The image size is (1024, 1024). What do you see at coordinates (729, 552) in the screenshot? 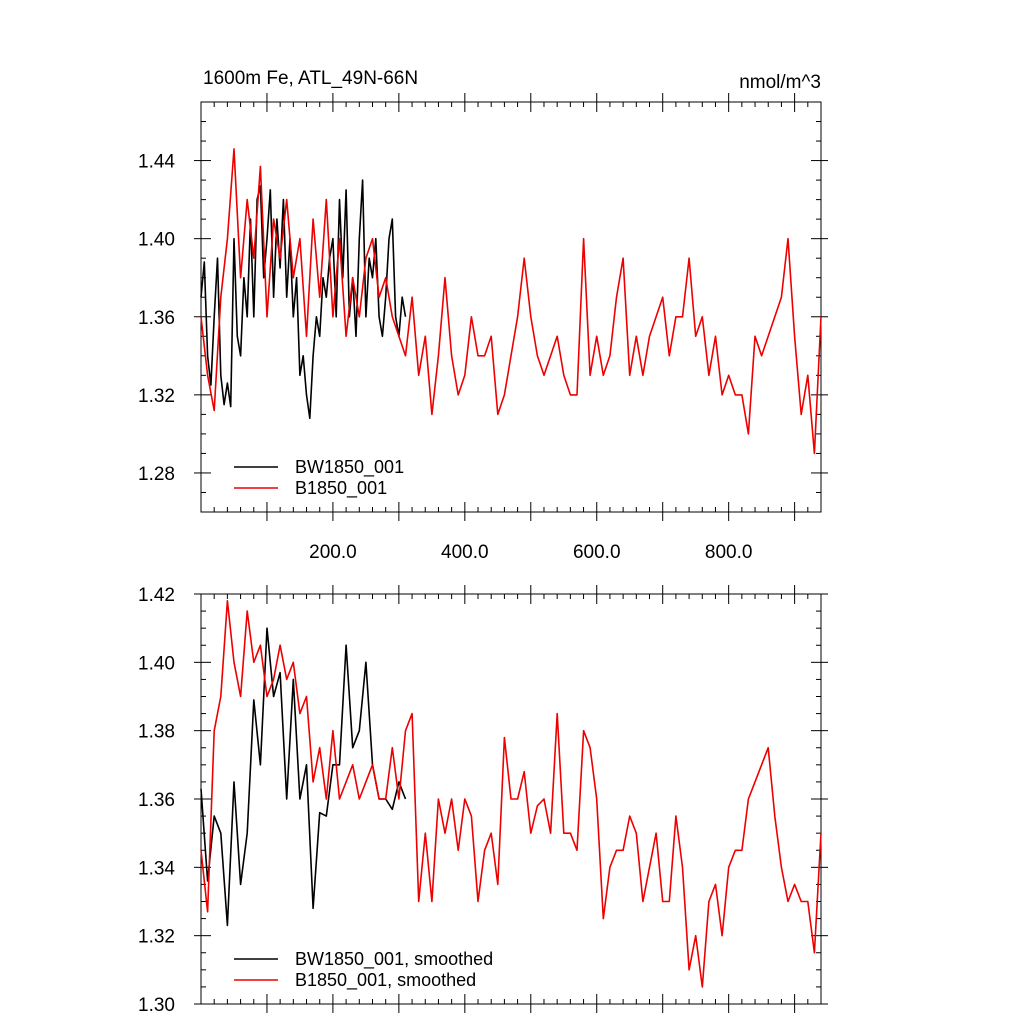
I see `x-tick-label: 800.0` at bounding box center [729, 552].